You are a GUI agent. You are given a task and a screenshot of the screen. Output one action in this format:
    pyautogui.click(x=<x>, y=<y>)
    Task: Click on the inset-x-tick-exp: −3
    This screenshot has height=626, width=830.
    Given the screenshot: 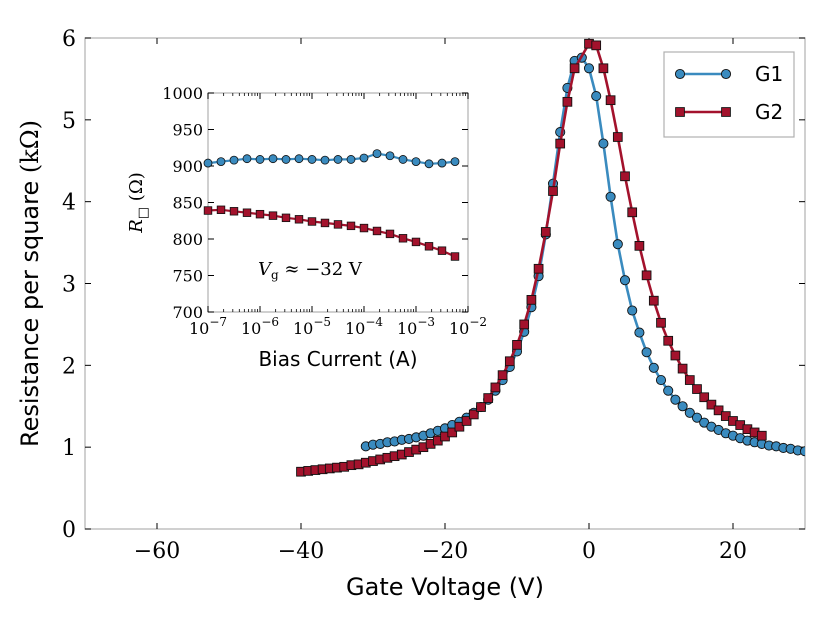 What is the action you would take?
    pyautogui.click(x=426, y=322)
    